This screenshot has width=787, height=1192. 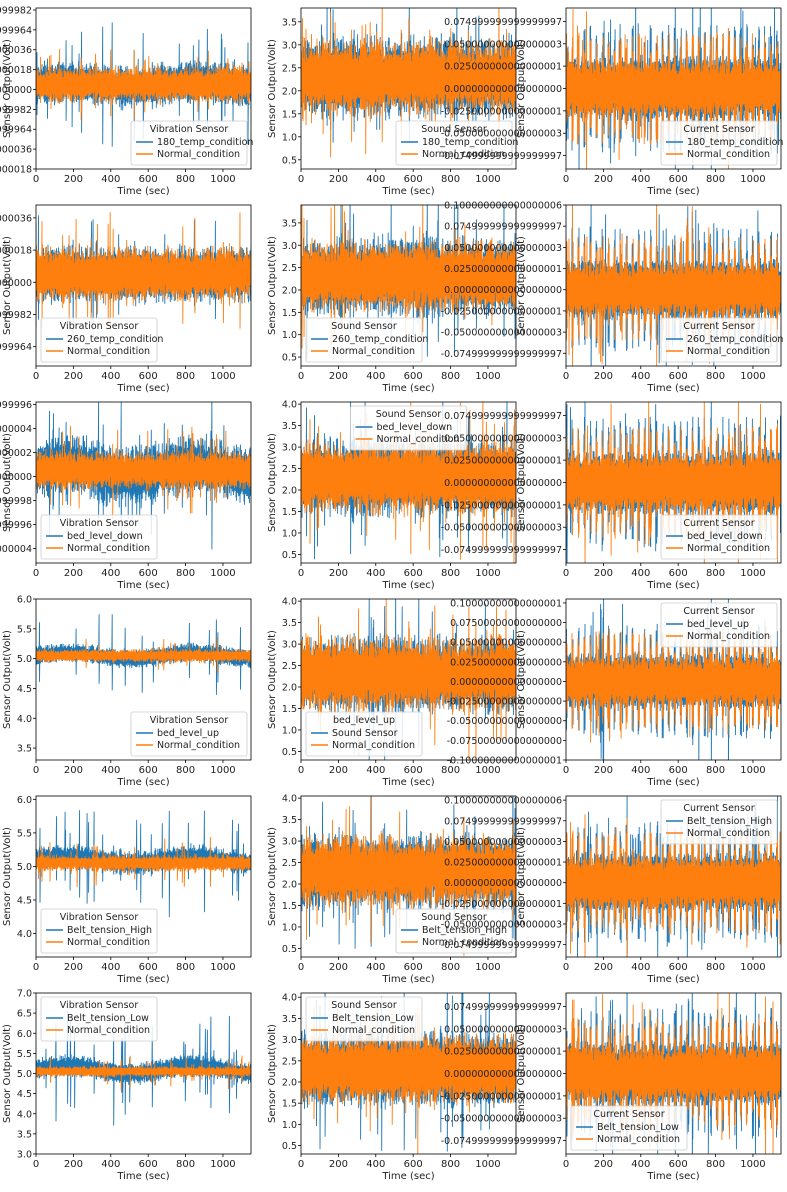 I want to click on legend-entry: bed_level_down, so click(x=415, y=427).